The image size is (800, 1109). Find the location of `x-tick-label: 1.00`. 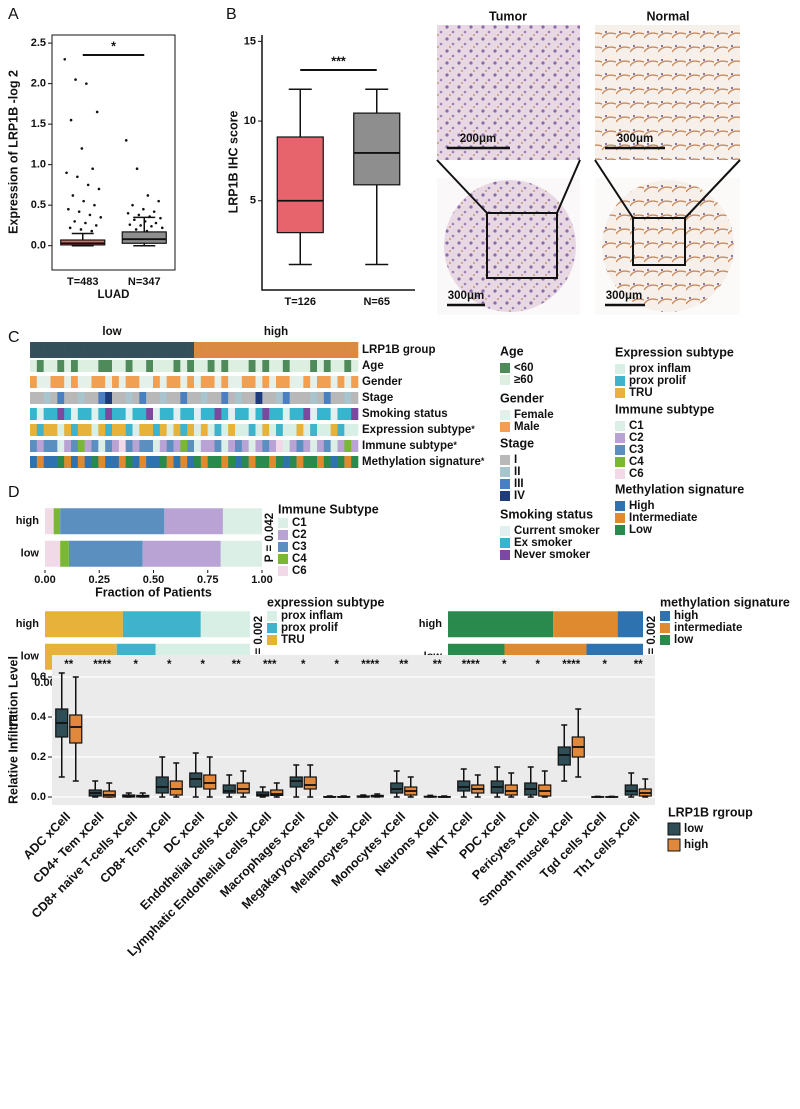

x-tick-label: 1.00 is located at coordinates (261, 580).